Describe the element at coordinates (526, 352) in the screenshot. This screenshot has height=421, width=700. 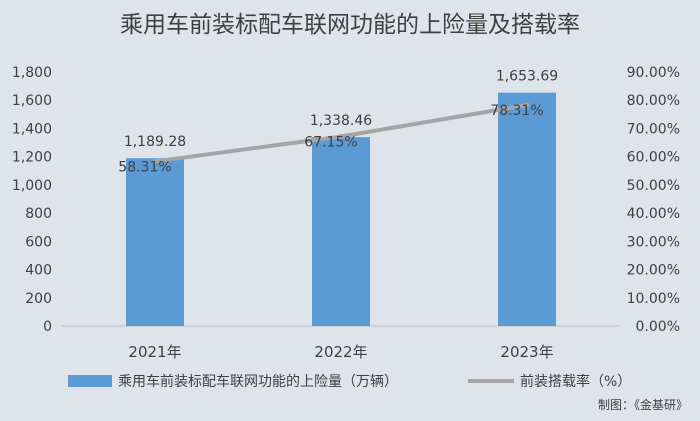
I see `x-tick-label: 2023年` at that location.